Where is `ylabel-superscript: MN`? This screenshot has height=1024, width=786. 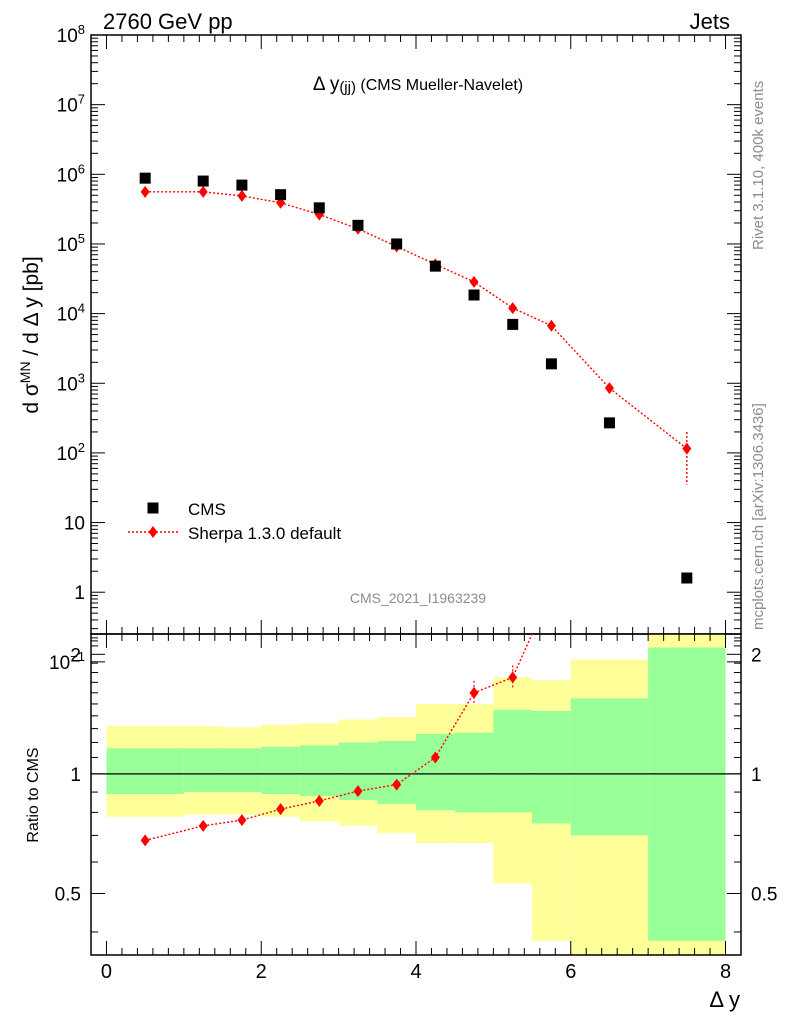
ylabel-superscript: MN is located at coordinates (25, 372).